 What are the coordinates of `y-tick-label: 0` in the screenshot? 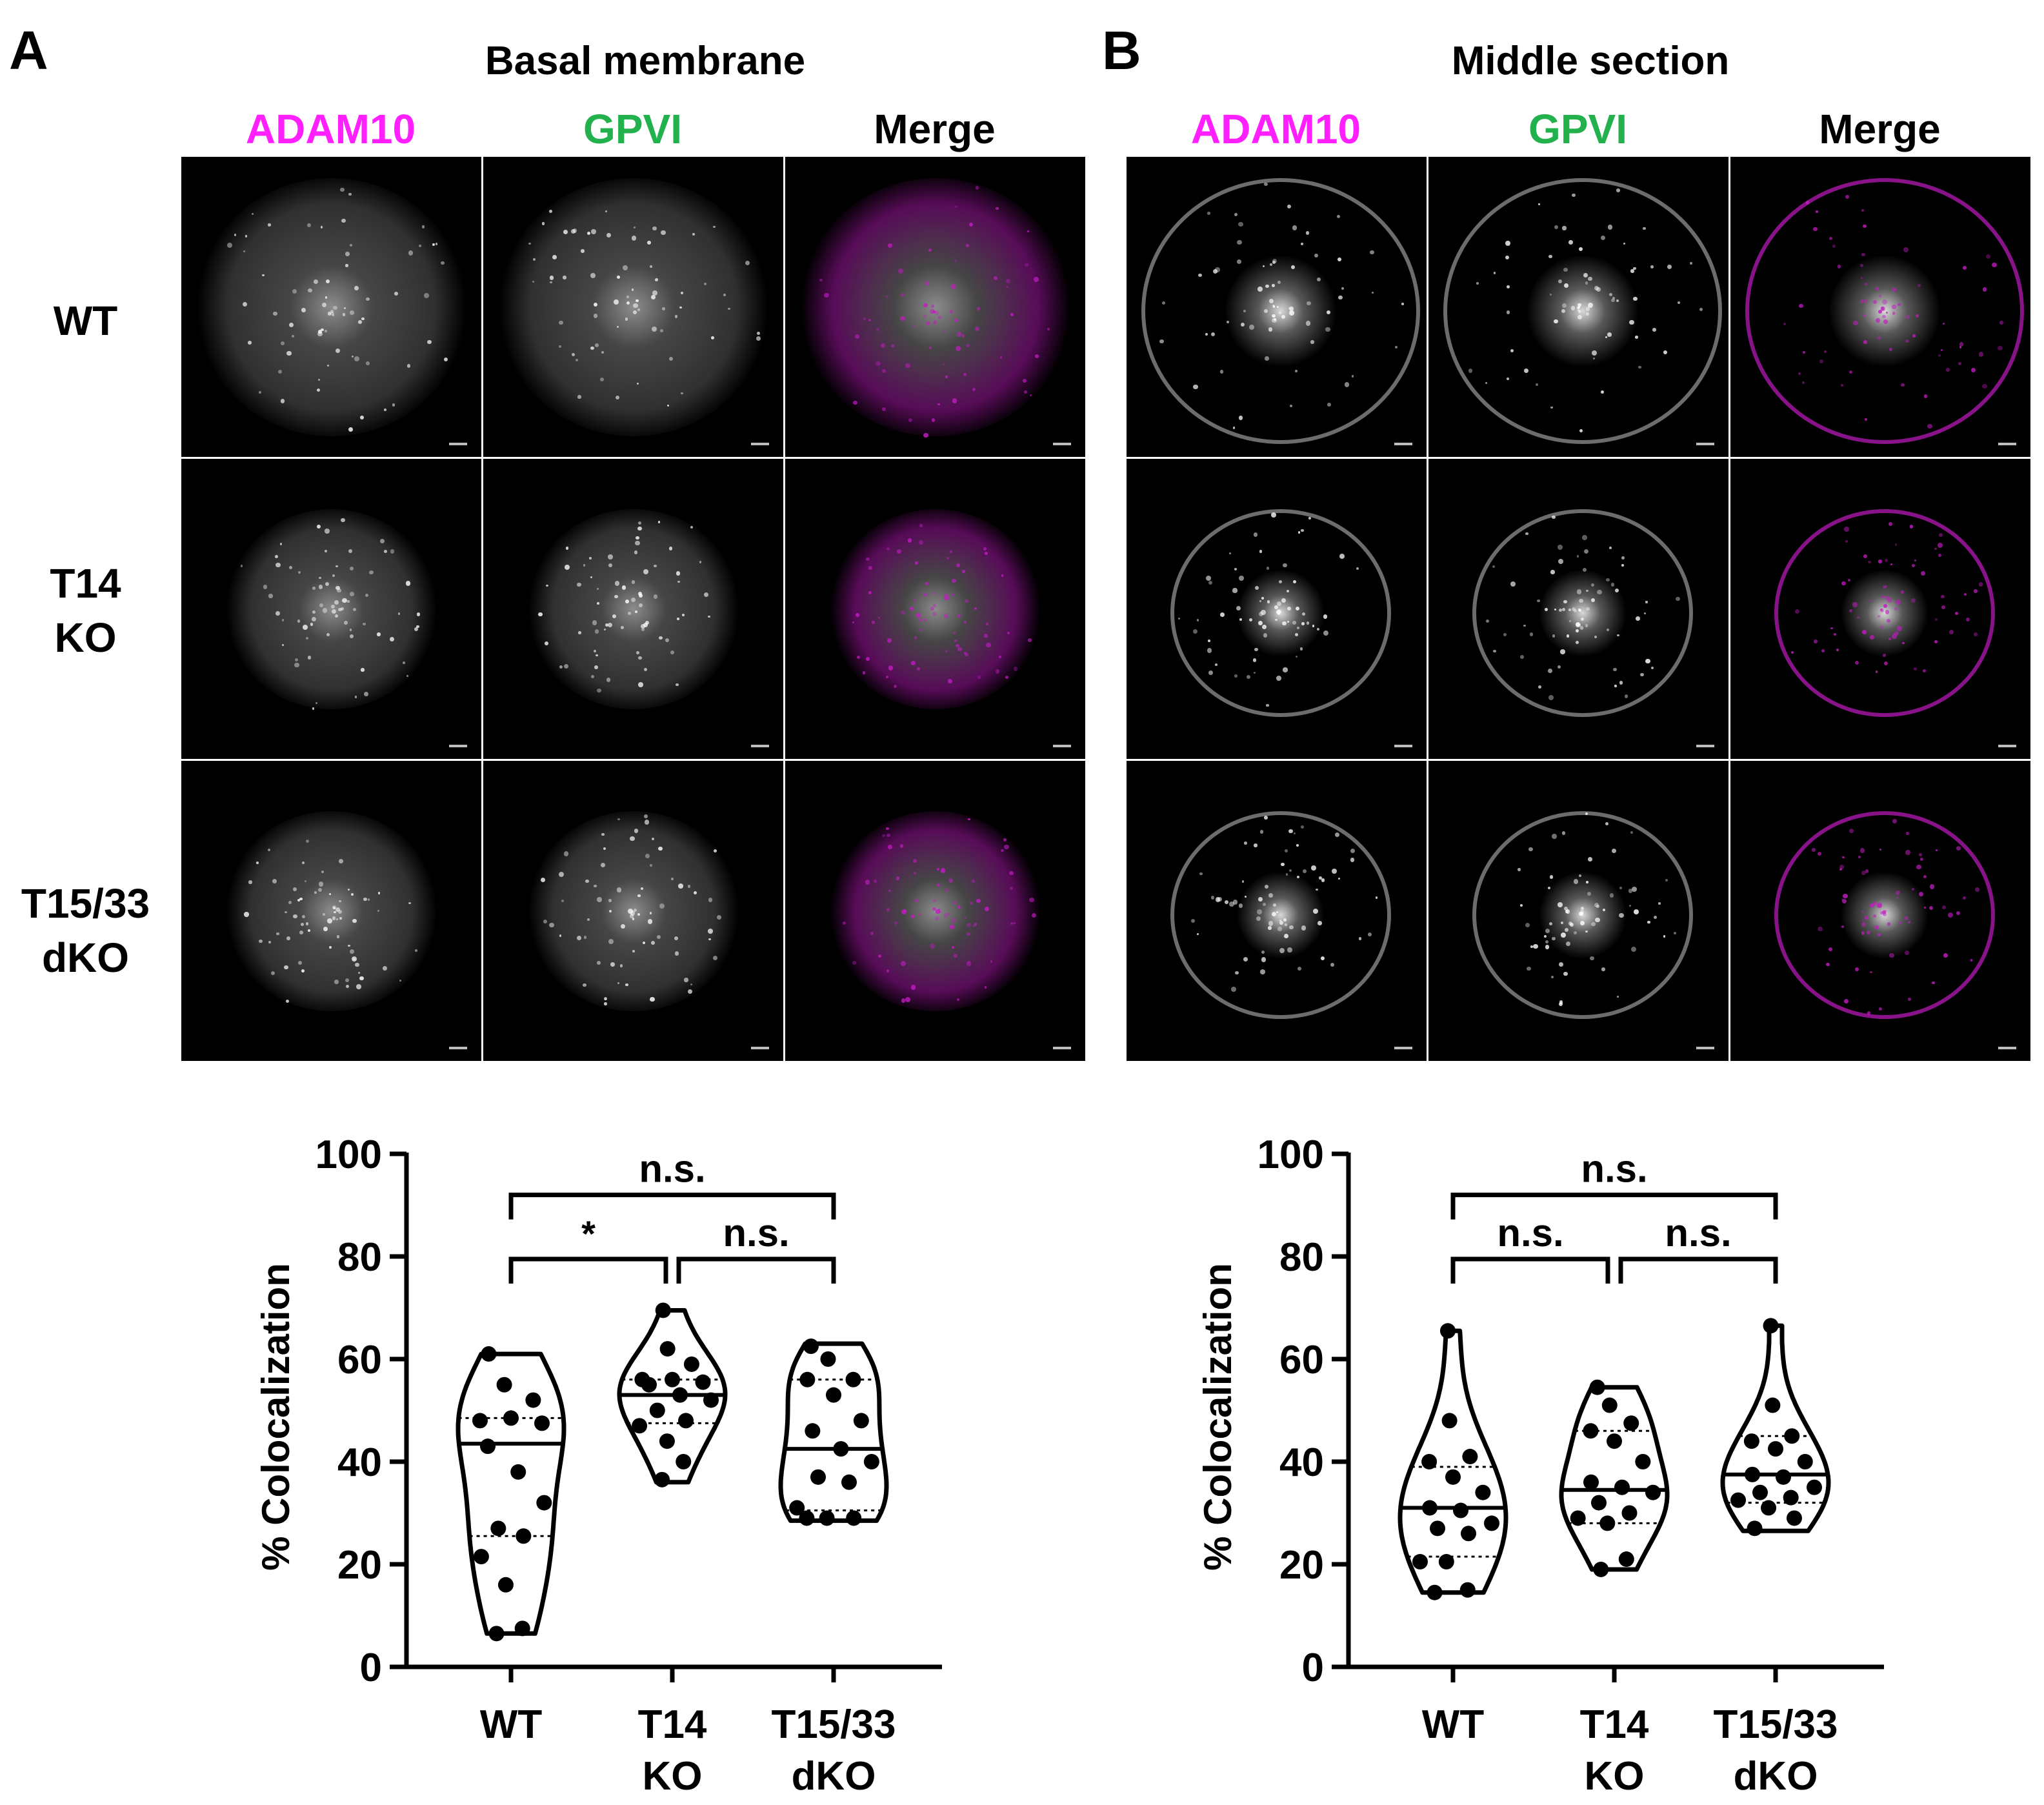 It's located at (1313, 1668).